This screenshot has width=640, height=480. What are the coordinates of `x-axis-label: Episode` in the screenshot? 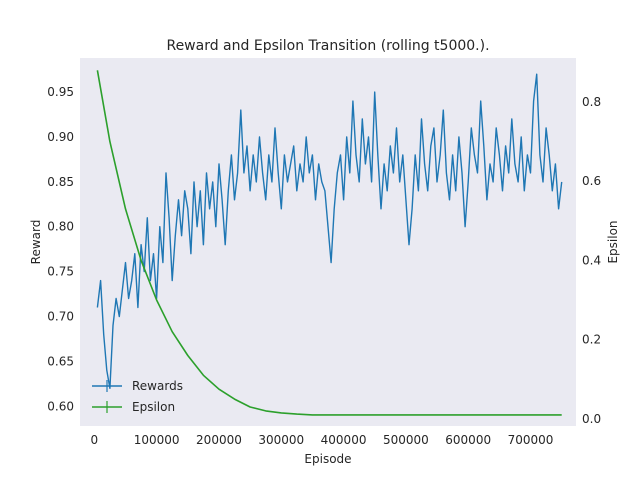 It's located at (327, 459).